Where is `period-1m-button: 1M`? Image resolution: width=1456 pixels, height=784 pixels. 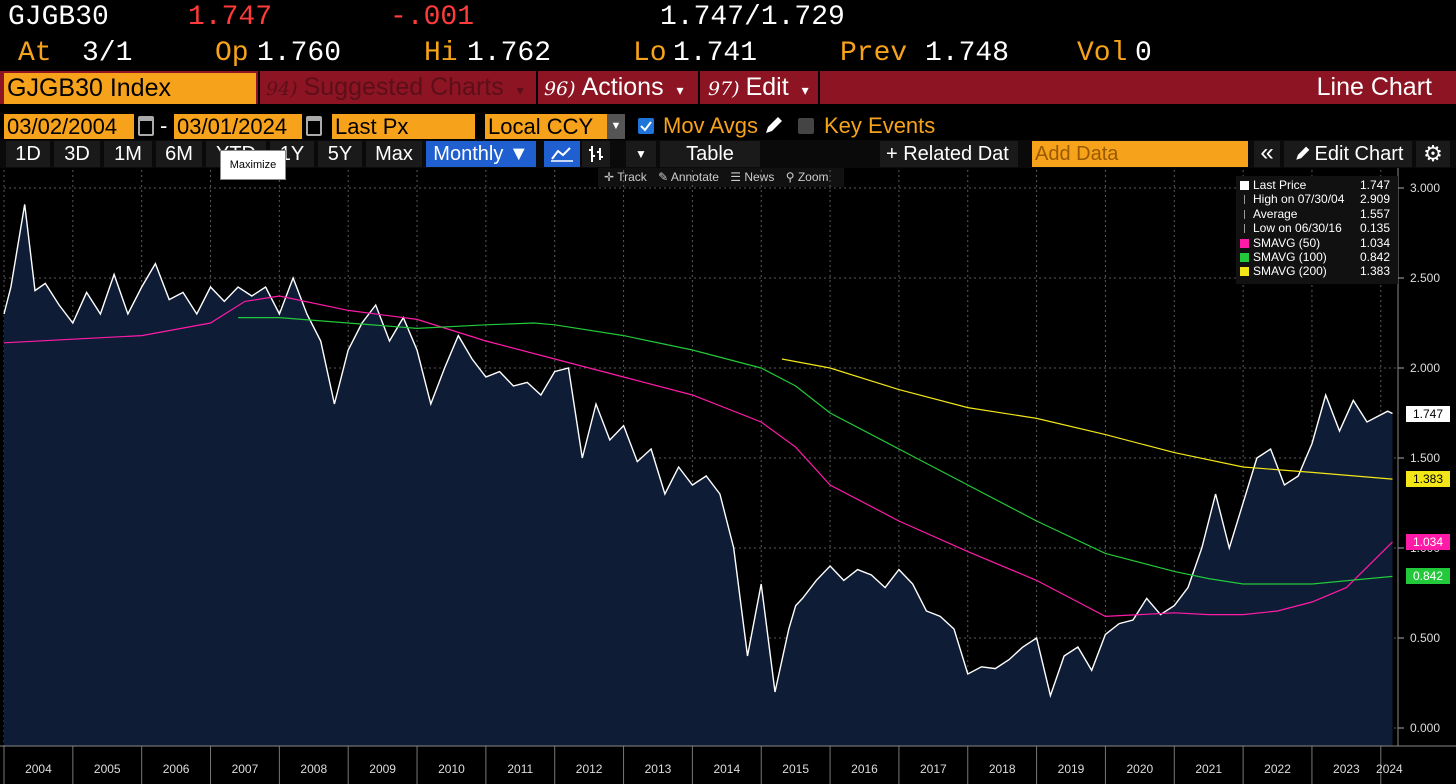
period-1m-button: 1M is located at coordinates (128, 154).